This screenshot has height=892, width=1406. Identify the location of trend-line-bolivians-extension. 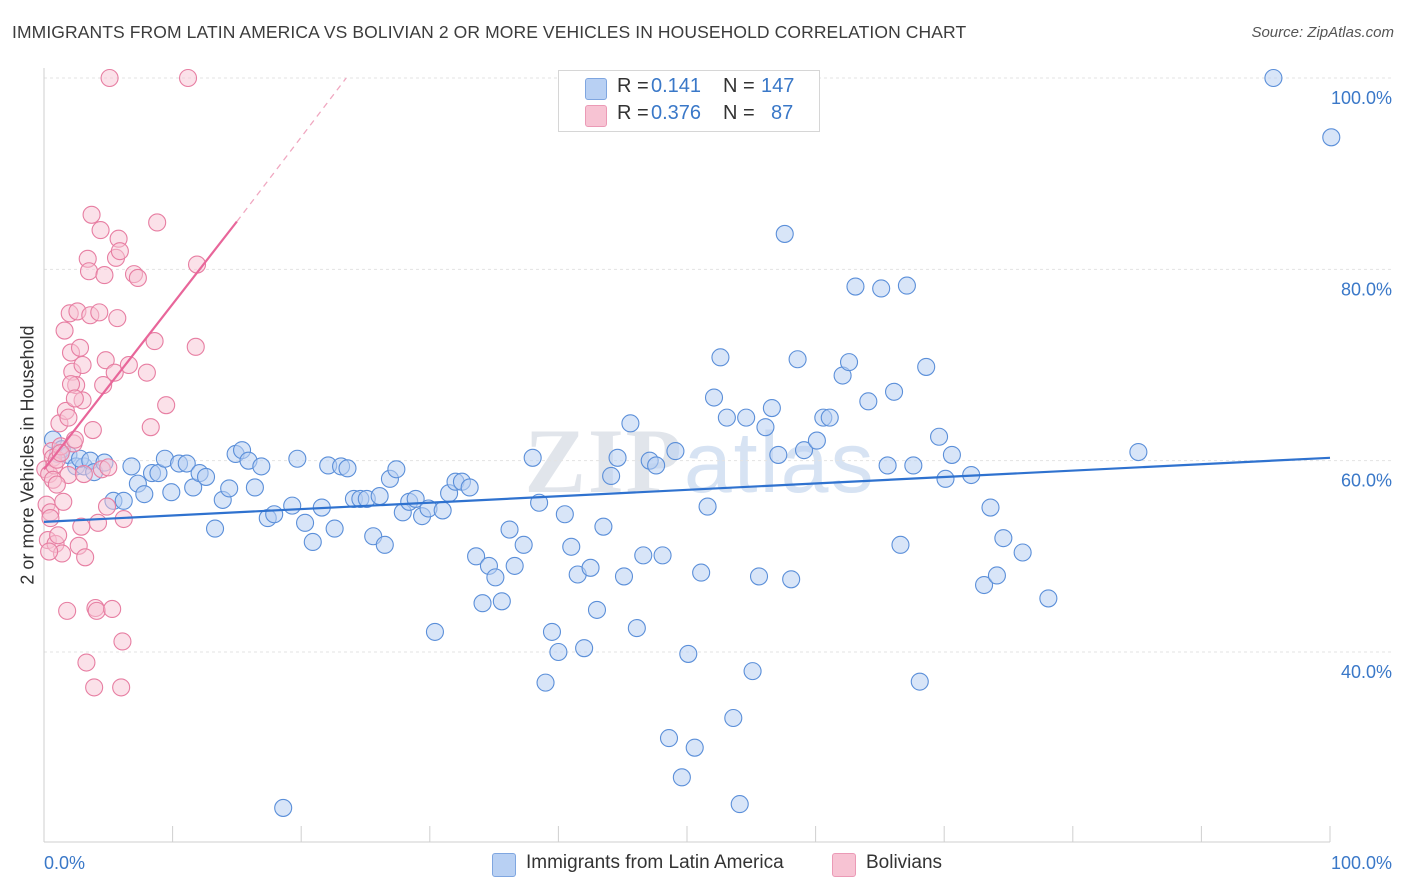
(291, 149).